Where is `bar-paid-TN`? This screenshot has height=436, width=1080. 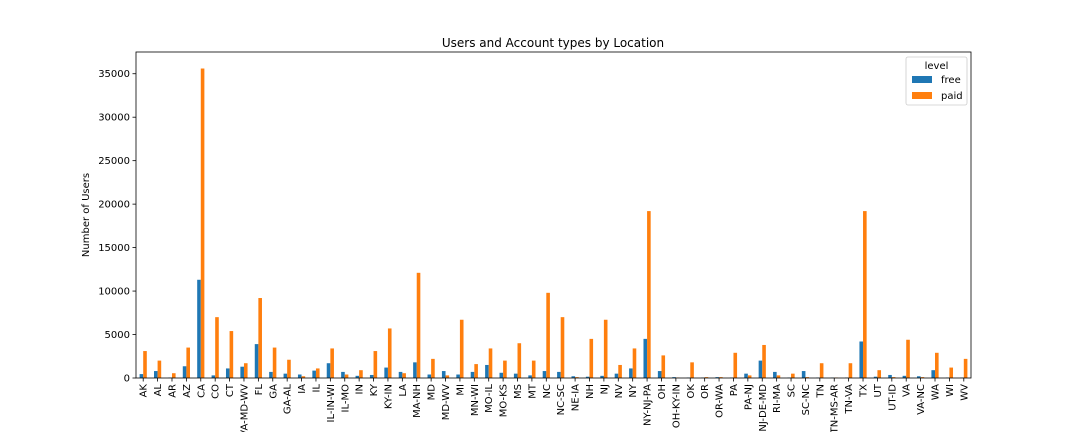 bar-paid-TN is located at coordinates (822, 370).